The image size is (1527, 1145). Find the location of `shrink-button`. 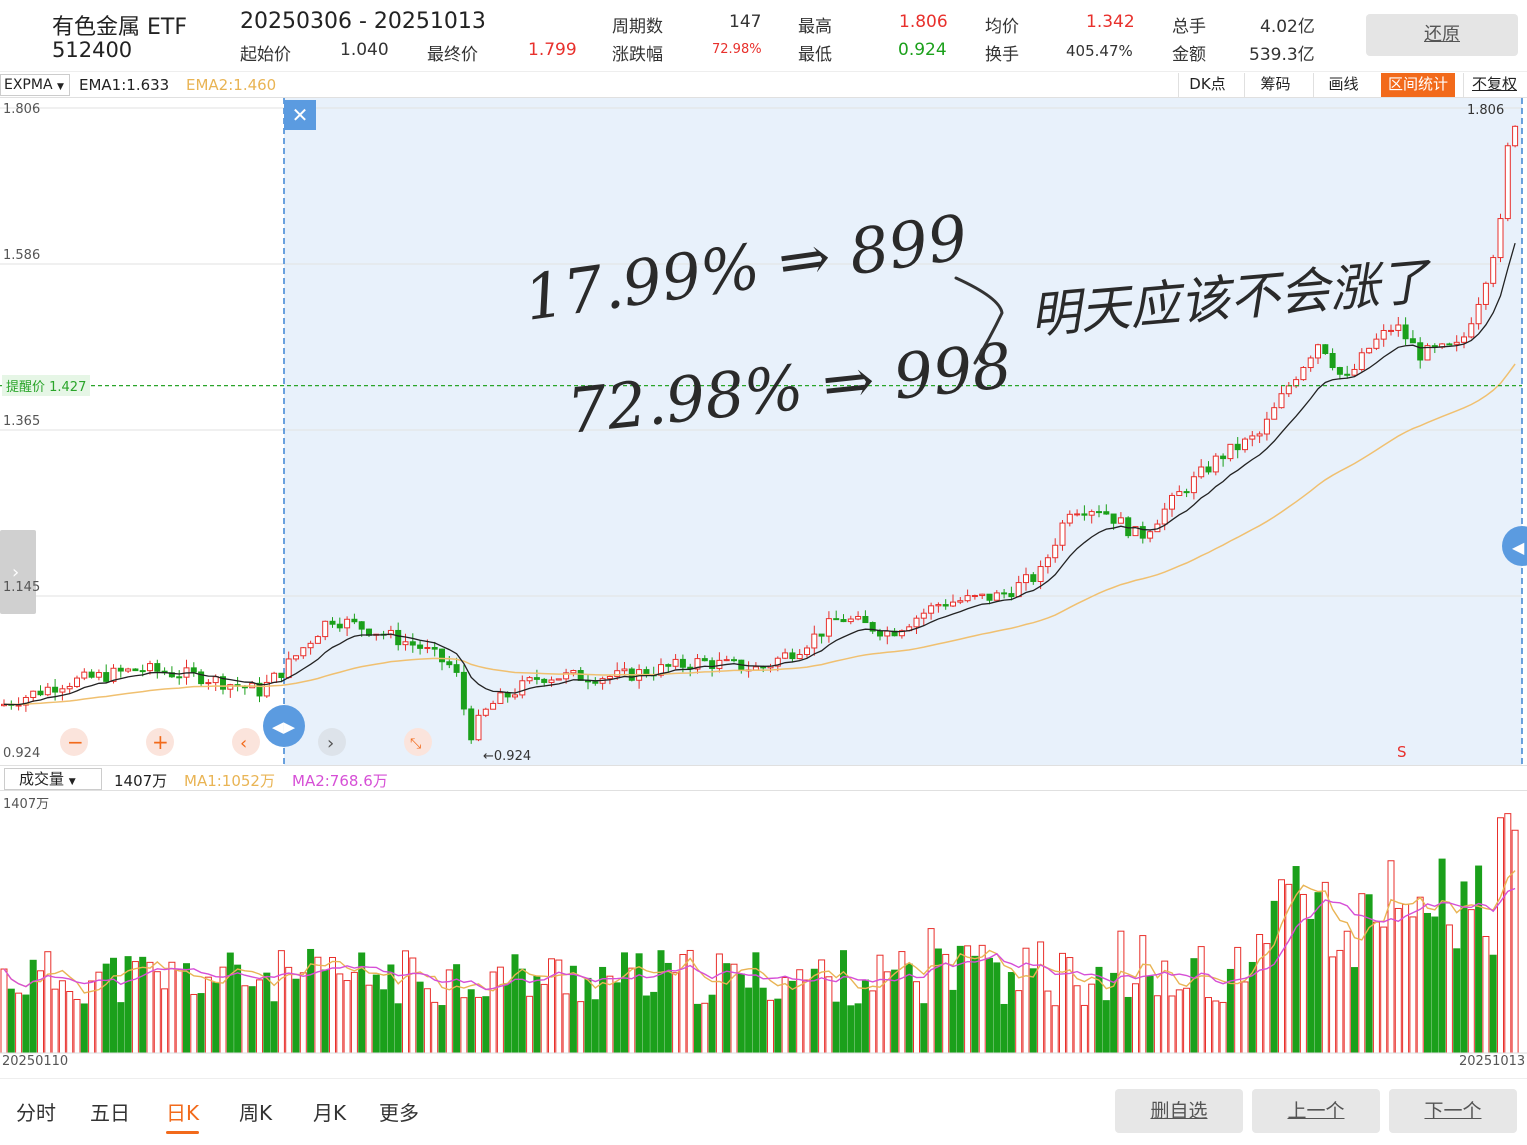

shrink-button is located at coordinates (418, 742).